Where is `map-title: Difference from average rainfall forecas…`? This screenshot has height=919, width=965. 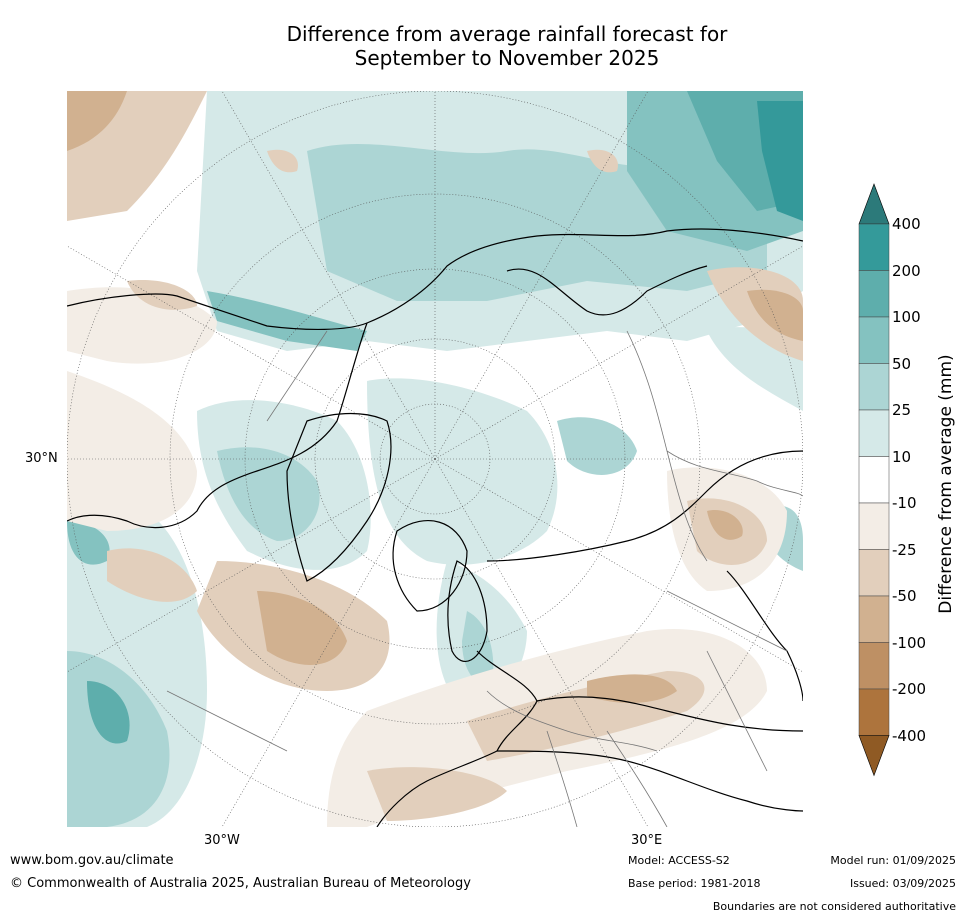 map-title: Difference from average rainfall forecas… is located at coordinates (482, 46).